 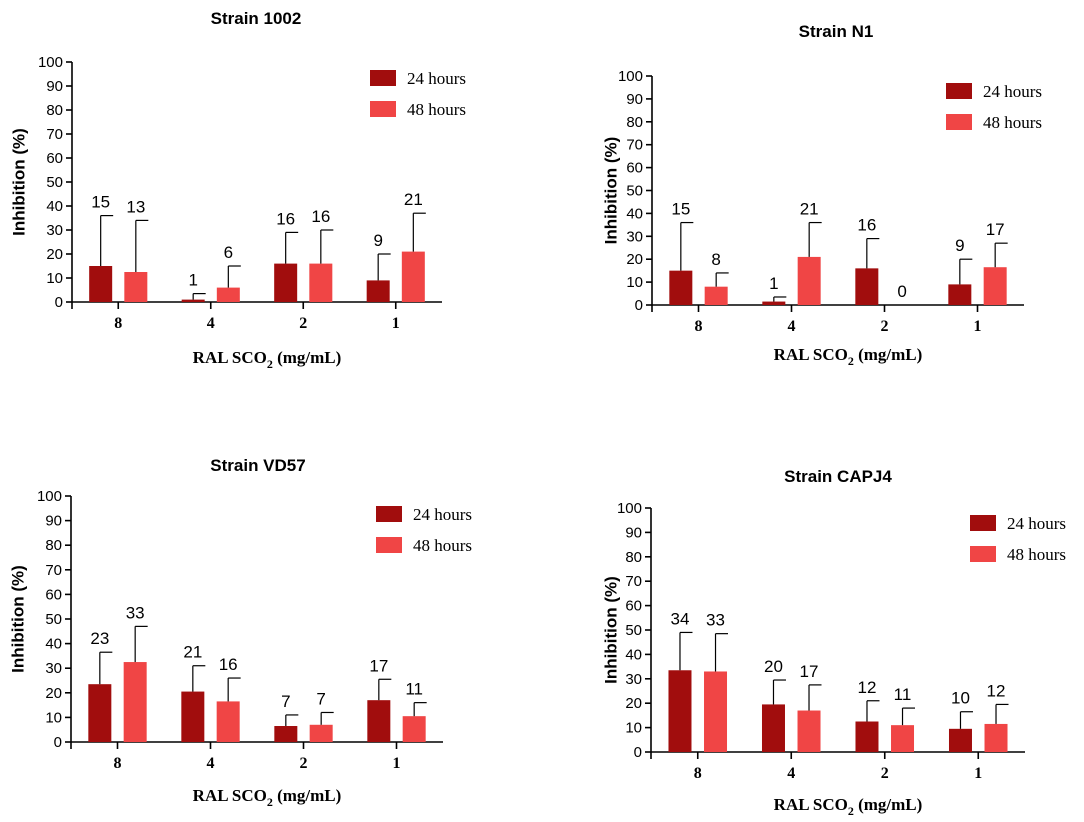 What do you see at coordinates (995, 229) in the screenshot?
I see `data-label: 17` at bounding box center [995, 229].